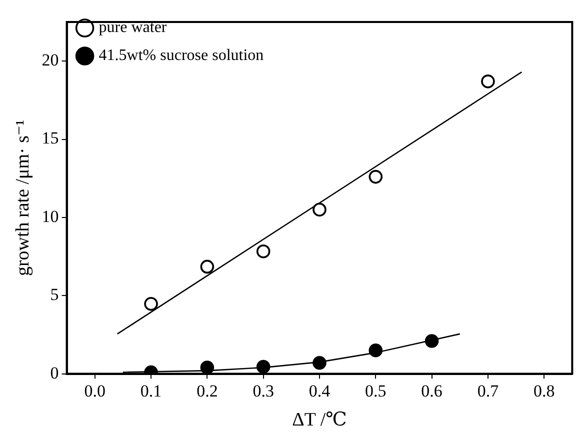 The height and width of the screenshot is (444, 588). Describe the element at coordinates (207, 390) in the screenshot. I see `x-tick-label: 0.2` at that location.